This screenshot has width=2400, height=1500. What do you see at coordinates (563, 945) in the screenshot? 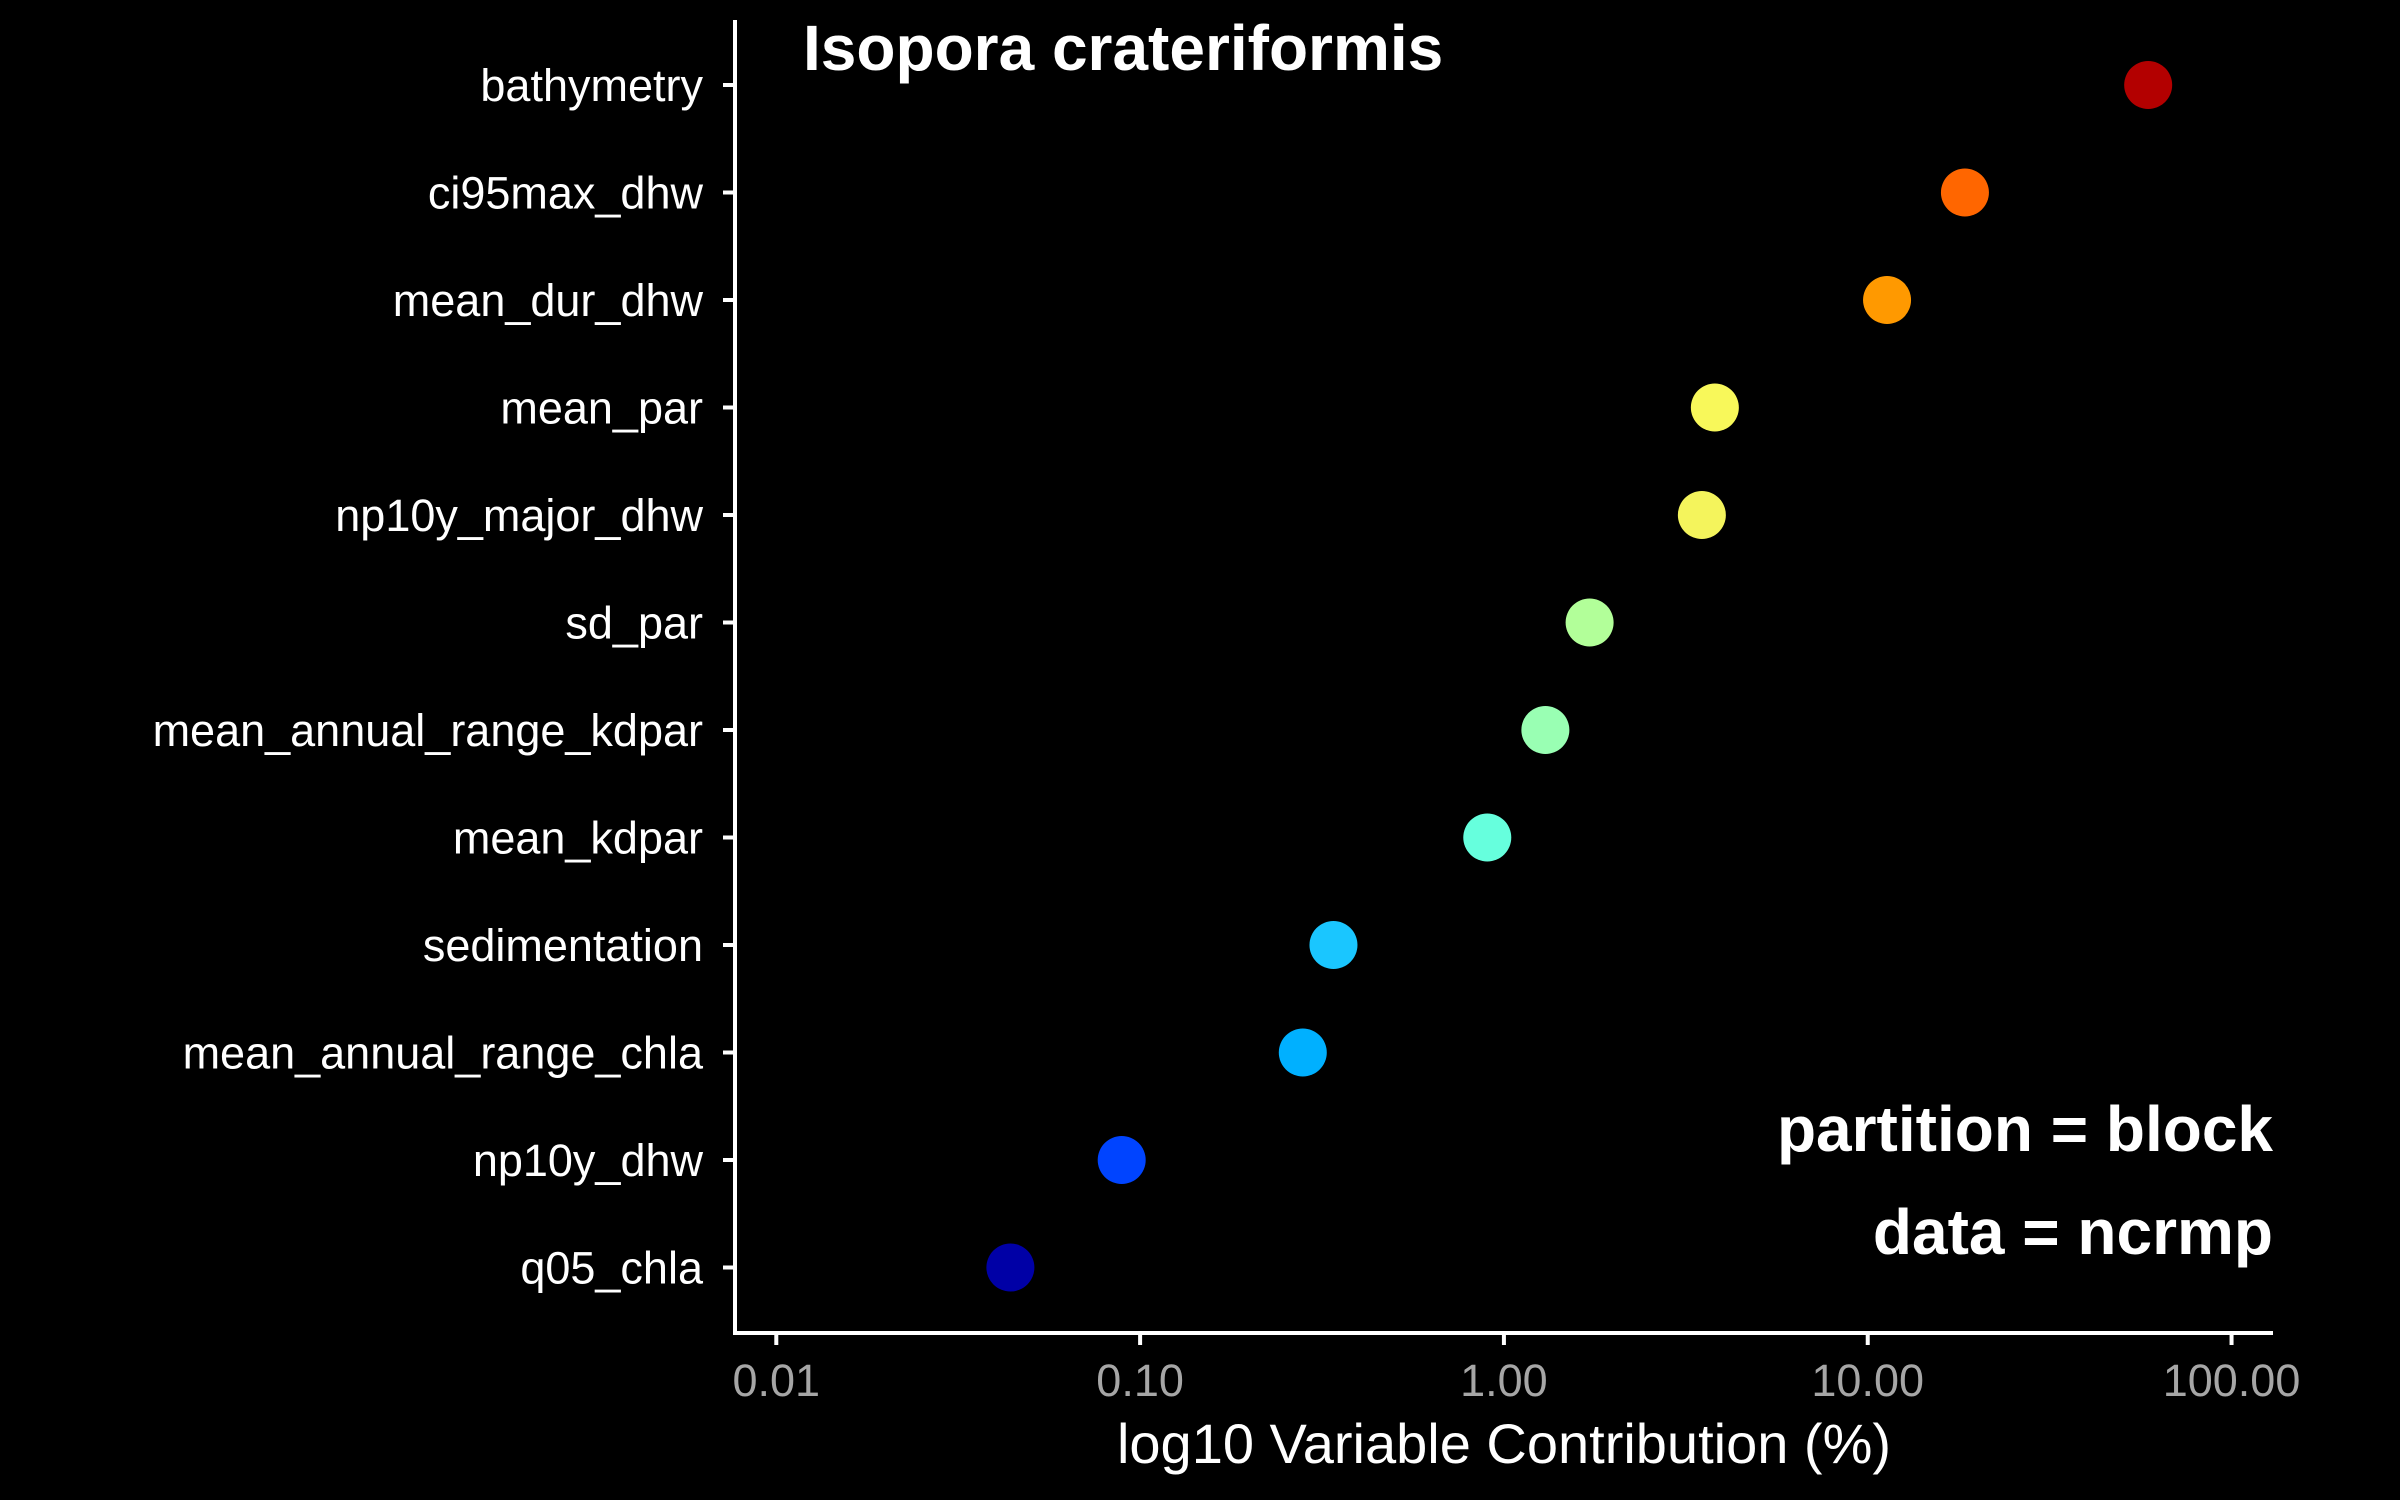
I see `y-tick-label: sedimentation` at bounding box center [563, 945].